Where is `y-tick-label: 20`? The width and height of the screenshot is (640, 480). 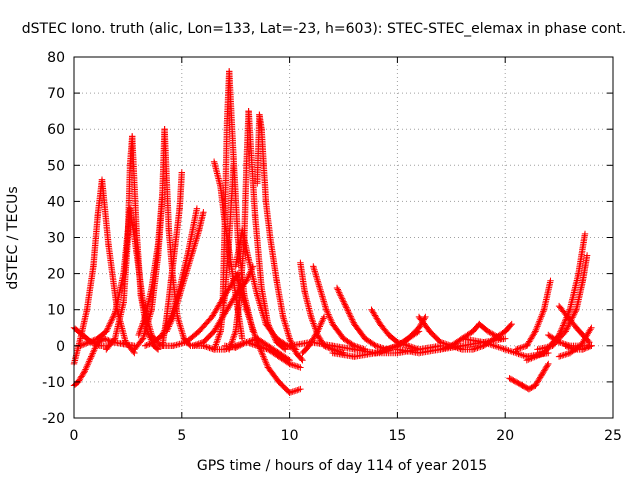 y-tick-label: 20 is located at coordinates (56, 275).